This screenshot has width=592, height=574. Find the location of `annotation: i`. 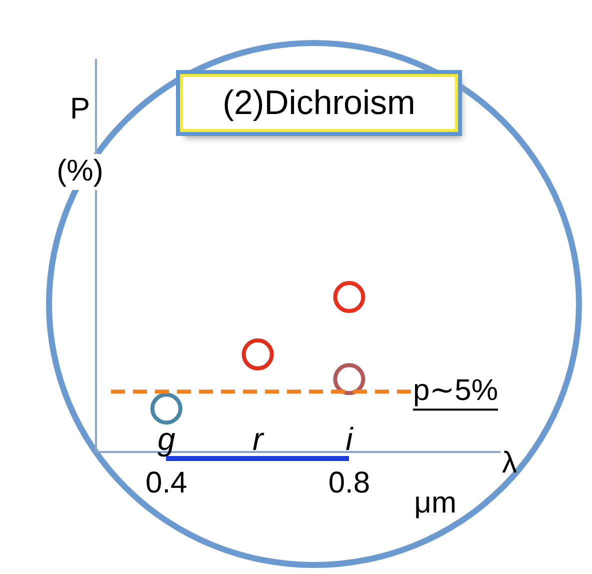

annotation: i is located at coordinates (350, 439).